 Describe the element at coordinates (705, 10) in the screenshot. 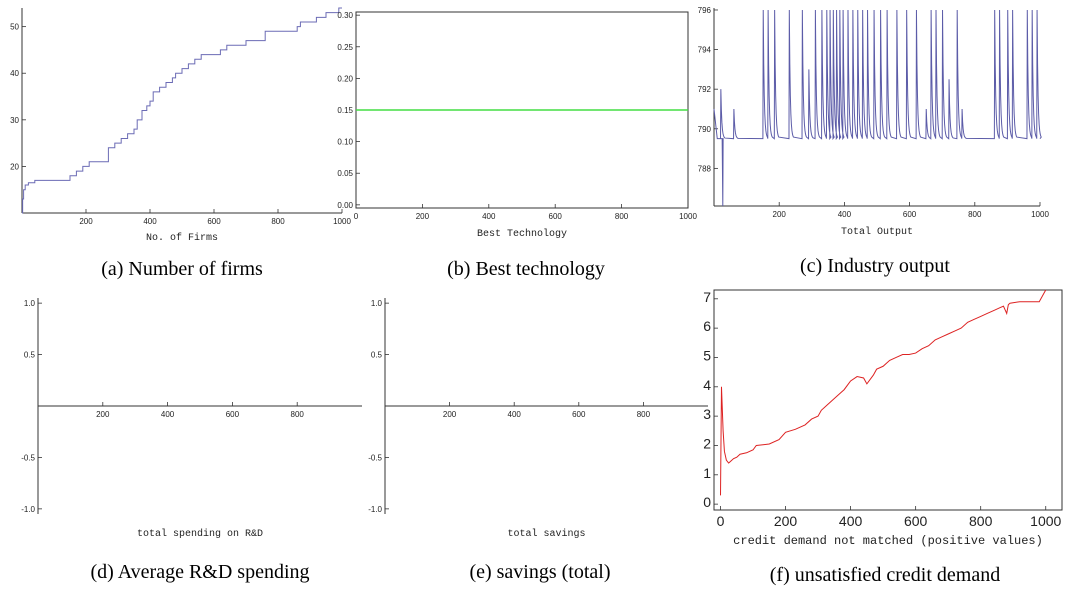

I see `y-tick-label: 796` at that location.